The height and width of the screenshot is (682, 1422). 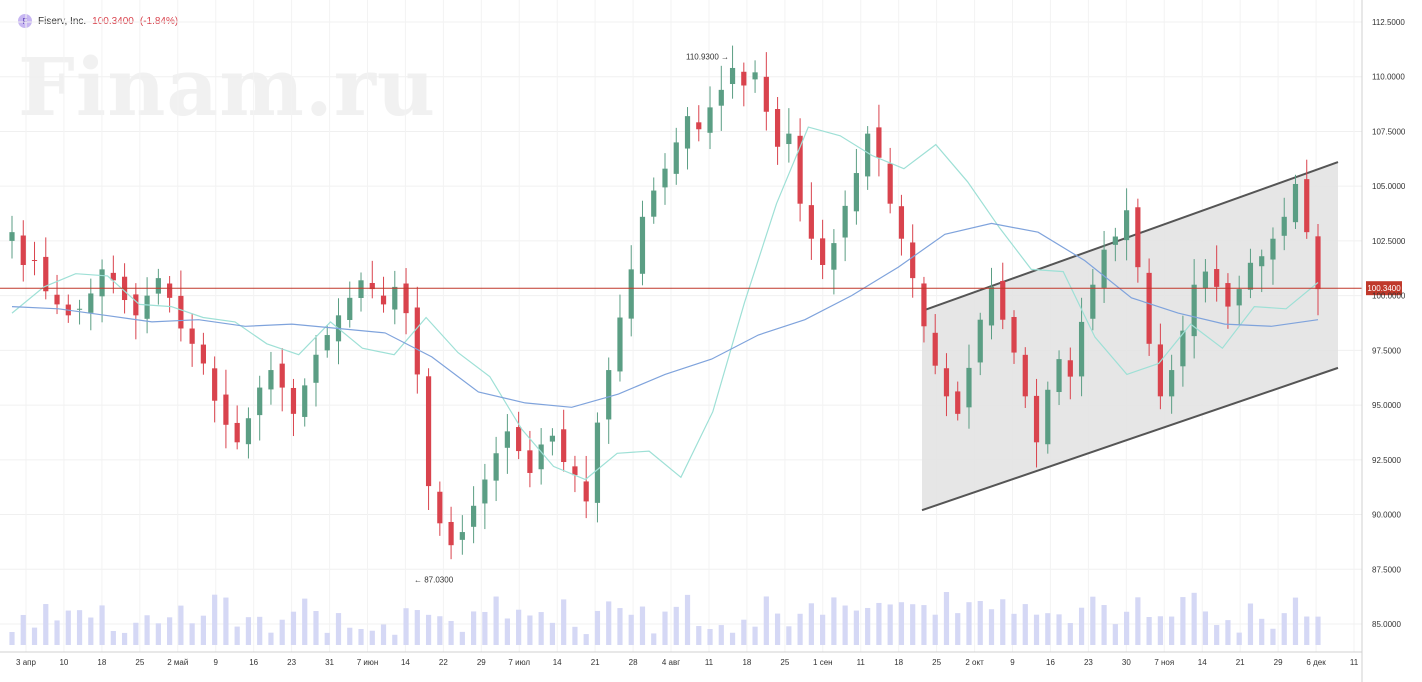 What do you see at coordinates (671, 662) in the screenshot?
I see `x-tick-label: 4 авг` at bounding box center [671, 662].